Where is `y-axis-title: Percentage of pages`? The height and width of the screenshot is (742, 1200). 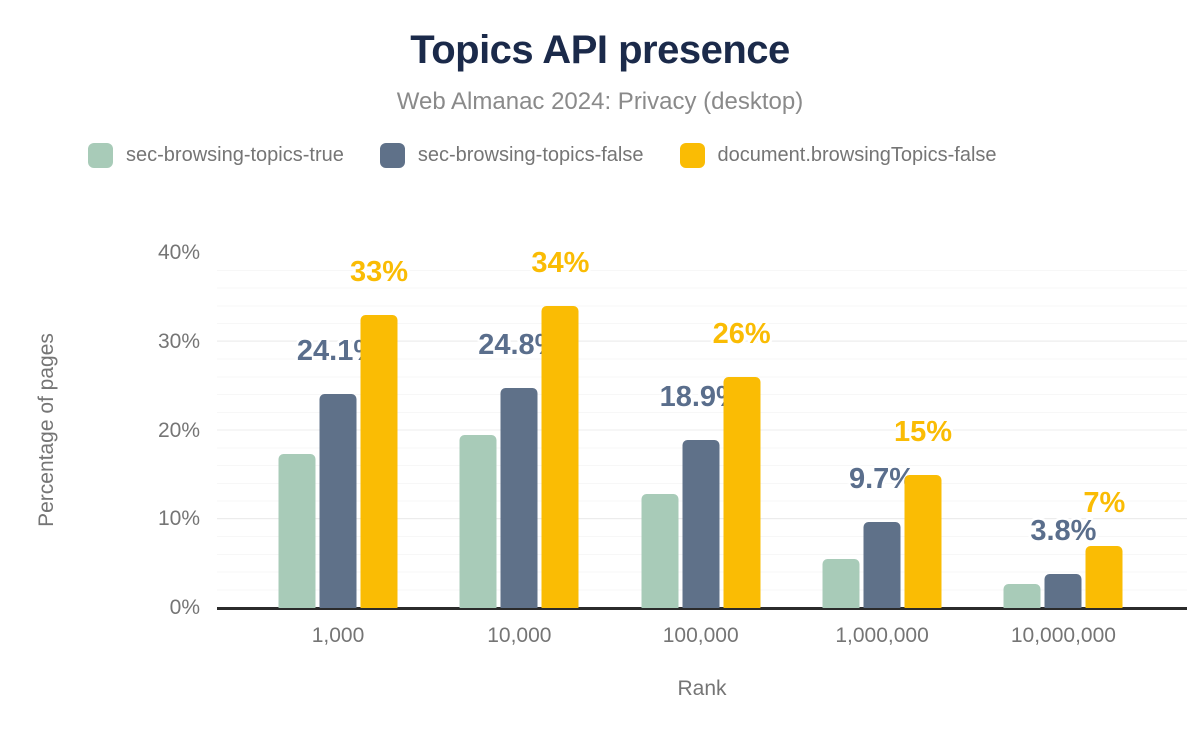
y-axis-title: Percentage of pages is located at coordinates (46, 430).